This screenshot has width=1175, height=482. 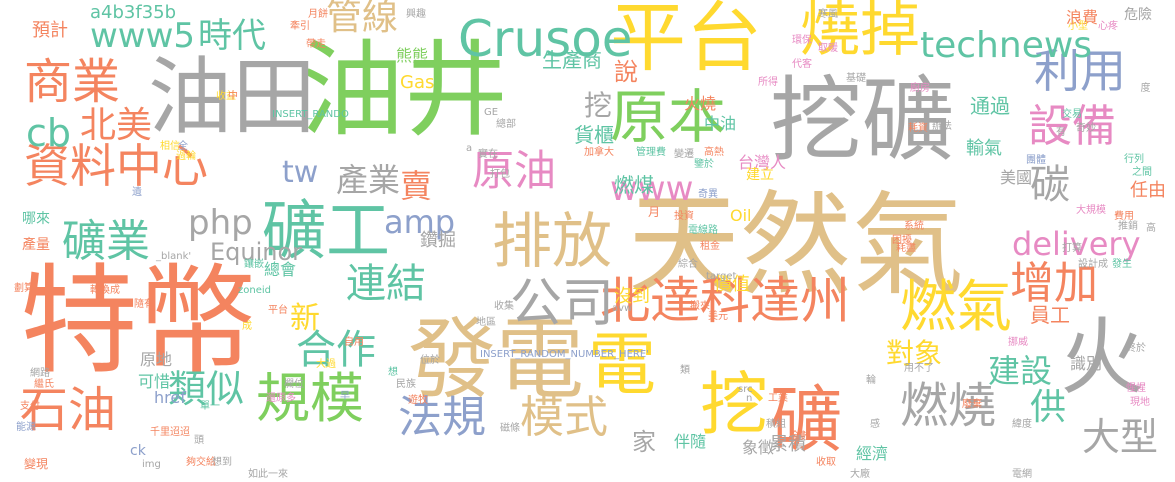 What do you see at coordinates (326, 232) in the screenshot?
I see `cloud-word: 礦工` at bounding box center [326, 232].